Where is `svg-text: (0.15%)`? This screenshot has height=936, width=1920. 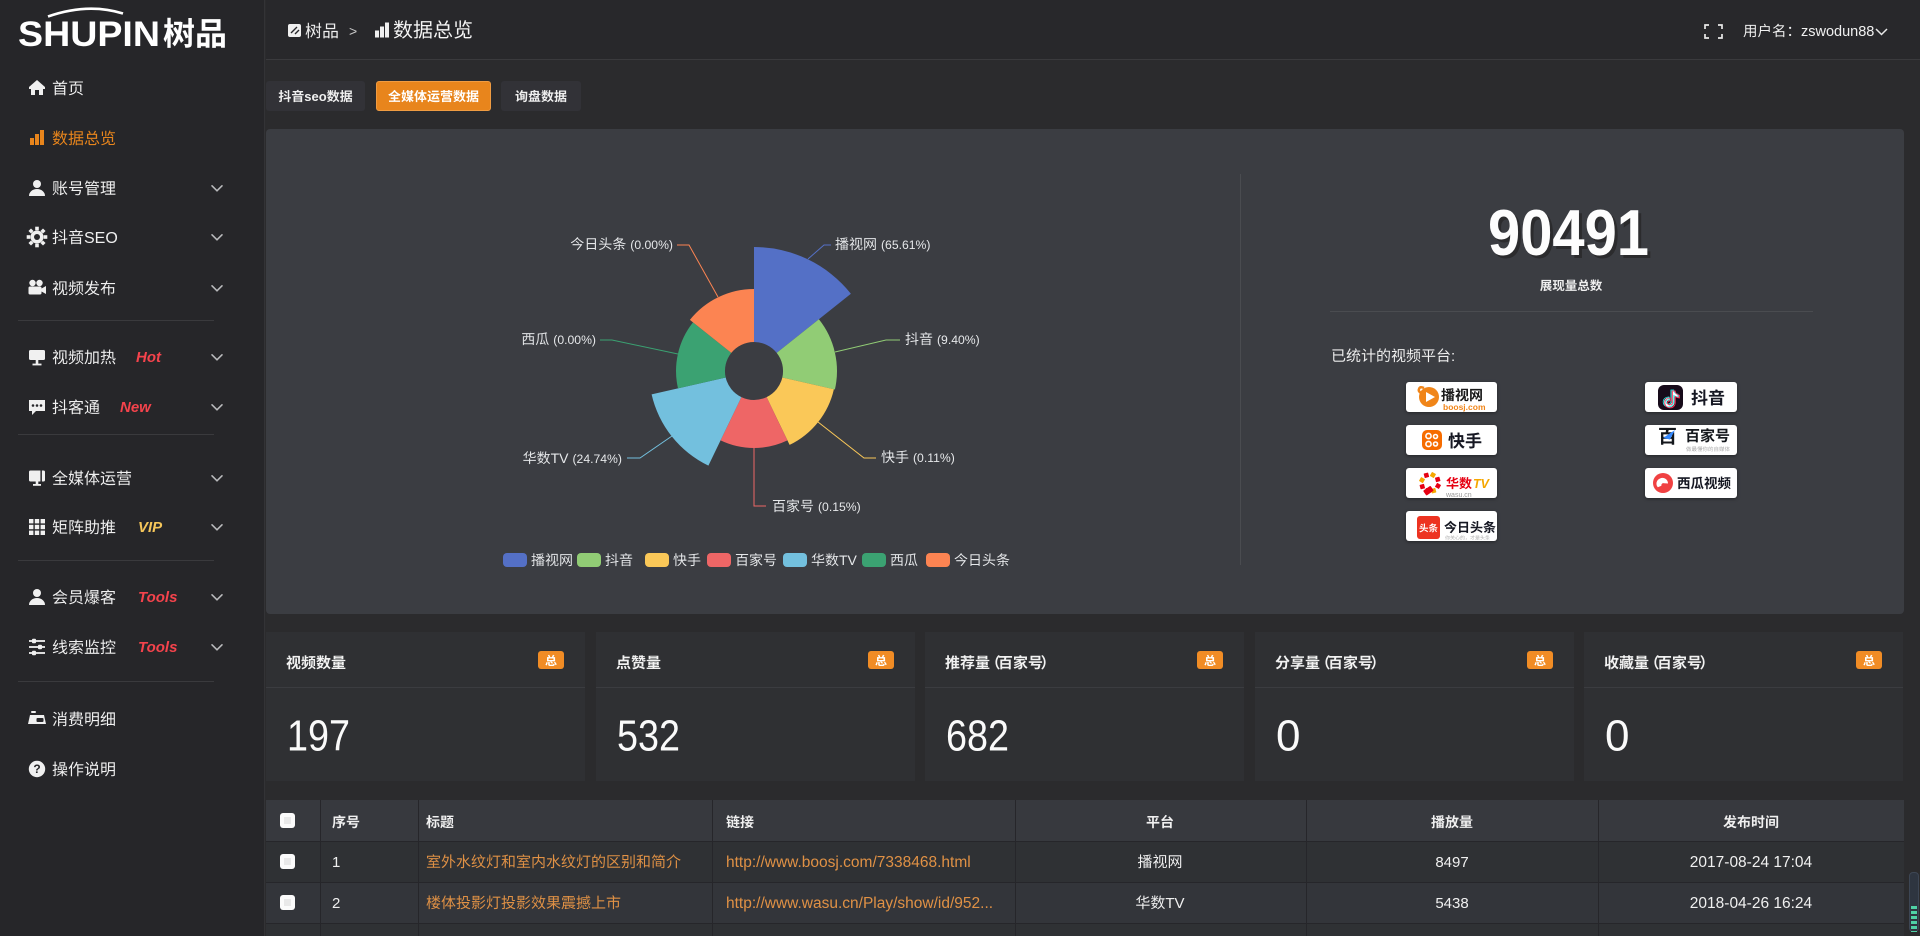 svg-text: (0.15%) is located at coordinates (839, 507).